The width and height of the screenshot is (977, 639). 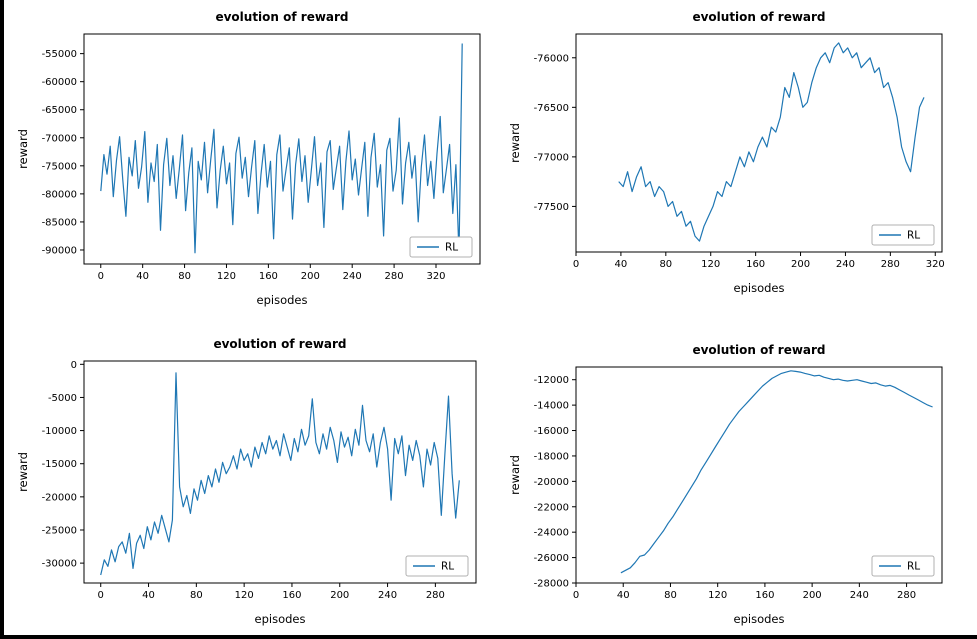 I want to click on y-tick-label: -77000, so click(x=551, y=157).